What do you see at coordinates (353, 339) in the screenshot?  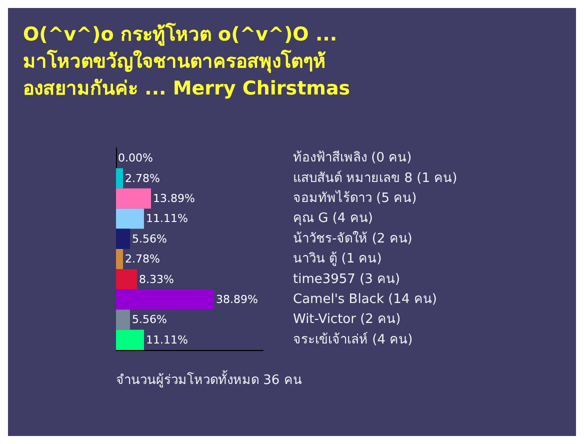 I see `y-tick-label: จระเข้เจ้าเล่ห์ (4 คน)` at bounding box center [353, 339].